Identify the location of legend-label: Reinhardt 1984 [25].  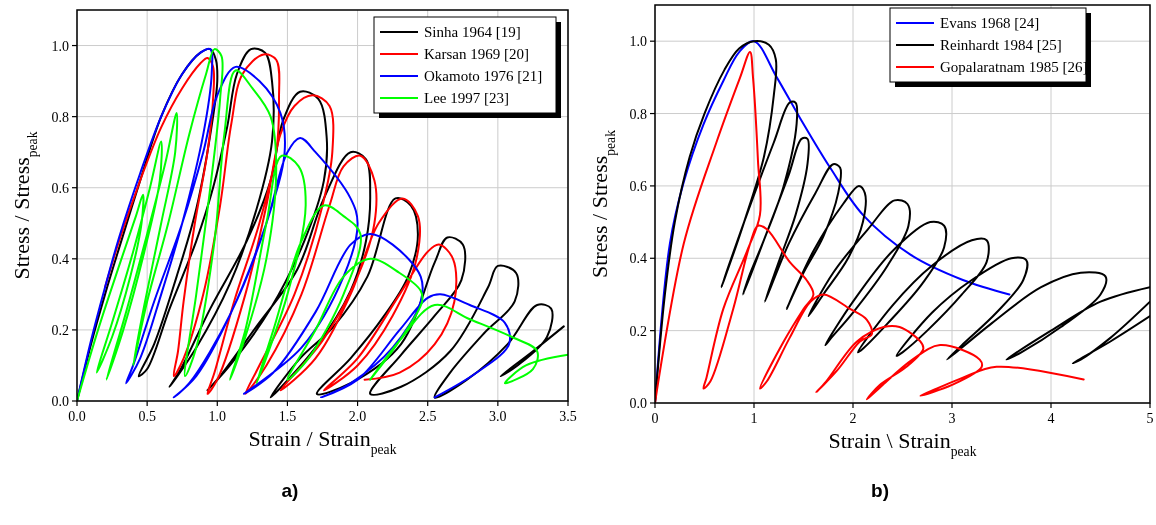
(1001, 45).